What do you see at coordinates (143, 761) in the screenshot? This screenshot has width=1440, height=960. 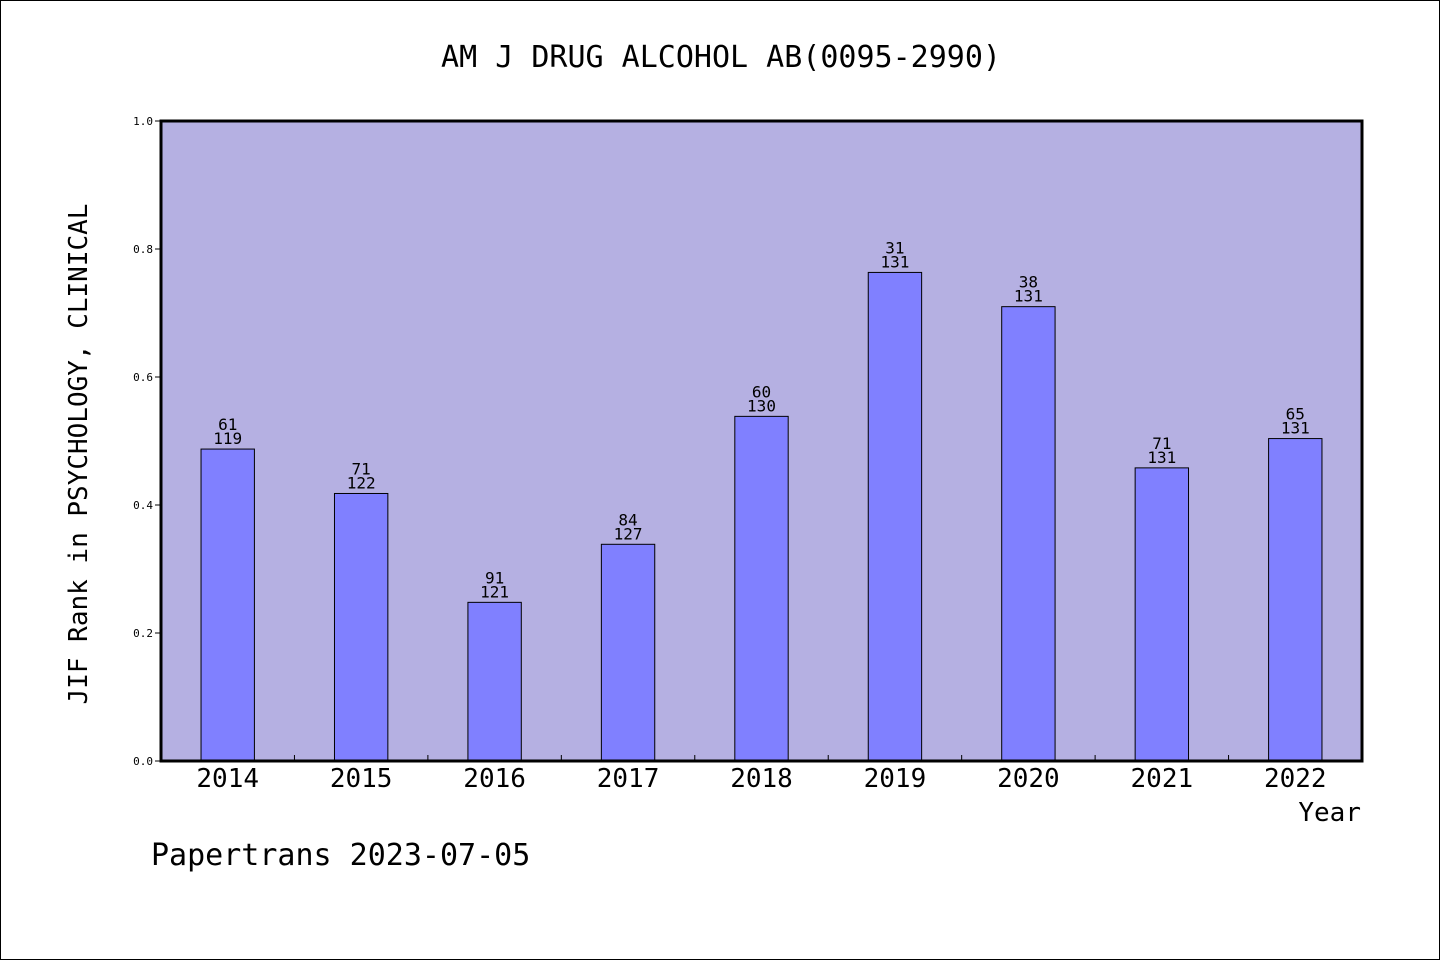 I see `y-tick-label: 0.0` at bounding box center [143, 761].